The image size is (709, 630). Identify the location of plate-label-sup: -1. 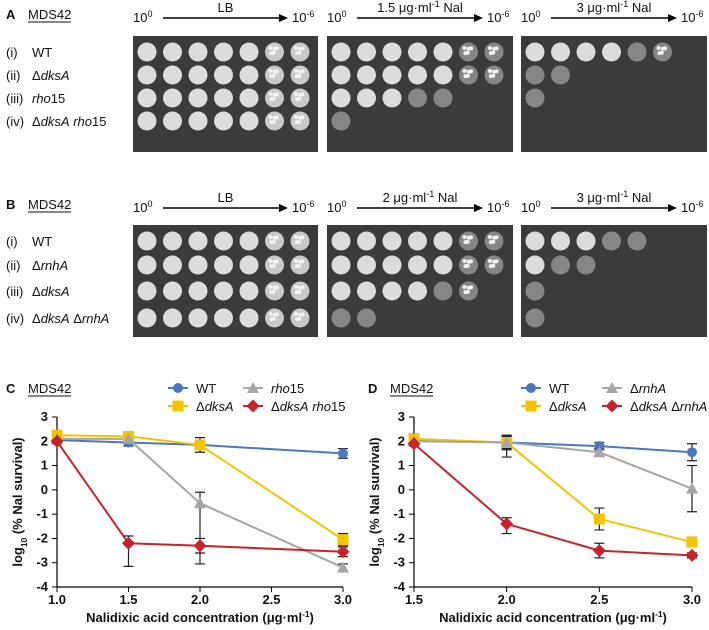
(624, 194).